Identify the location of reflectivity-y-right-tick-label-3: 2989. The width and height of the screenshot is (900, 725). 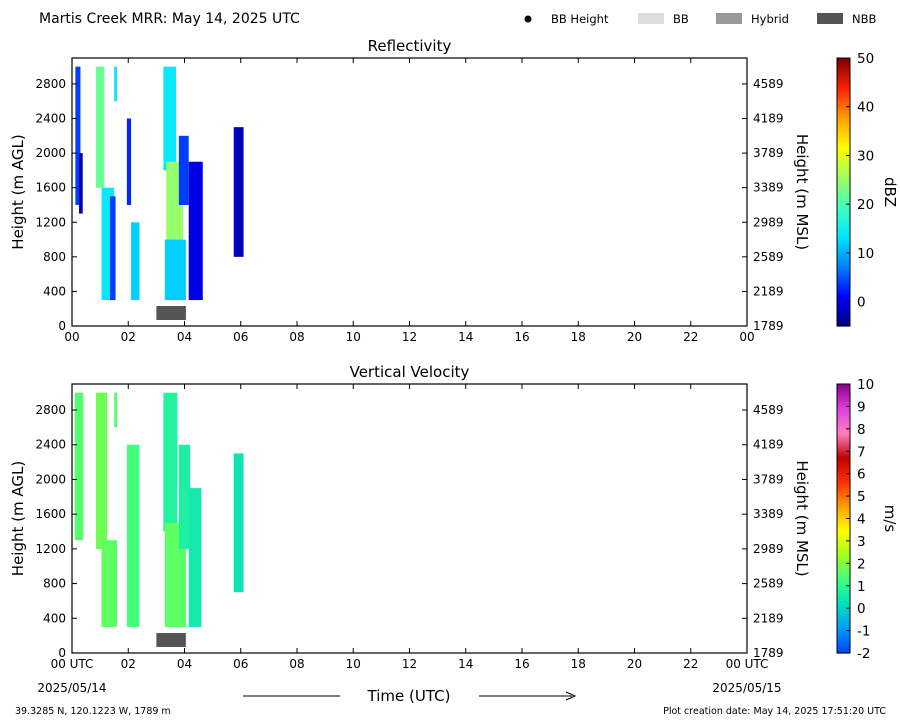
(768, 222).